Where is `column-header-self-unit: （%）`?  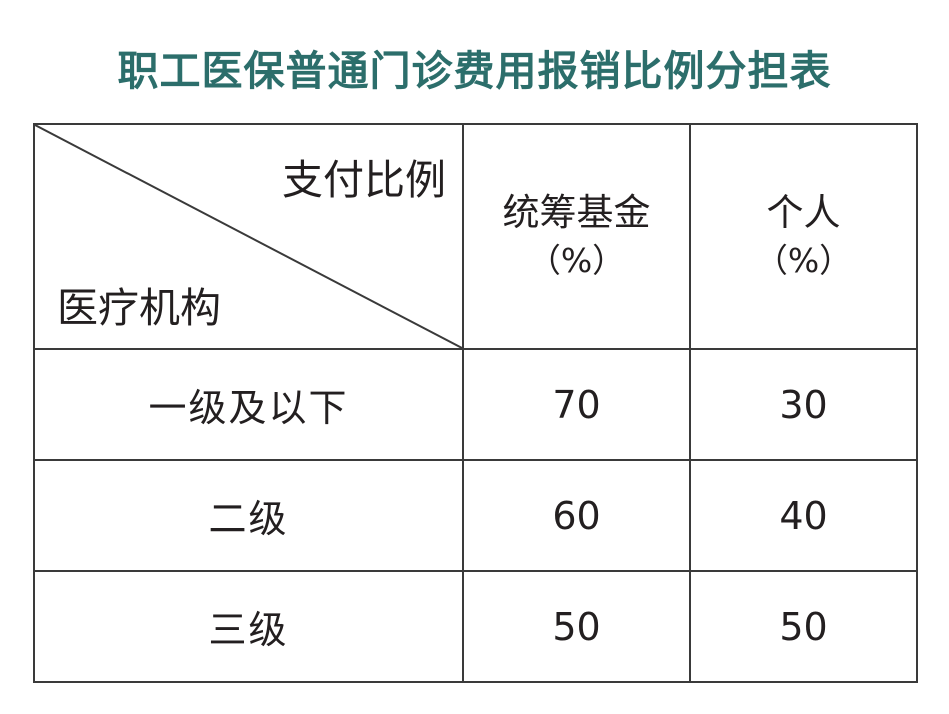 column-header-self-unit: （%） is located at coordinates (803, 260).